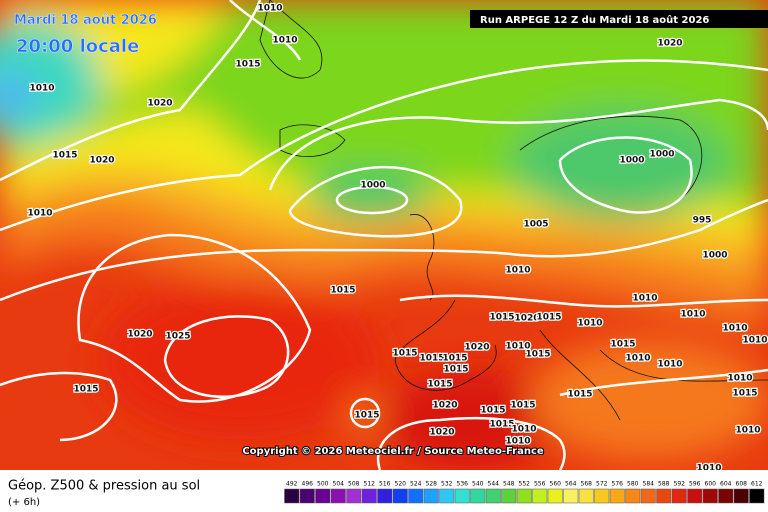  What do you see at coordinates (742, 484) in the screenshot?
I see `scale-label: 608` at bounding box center [742, 484].